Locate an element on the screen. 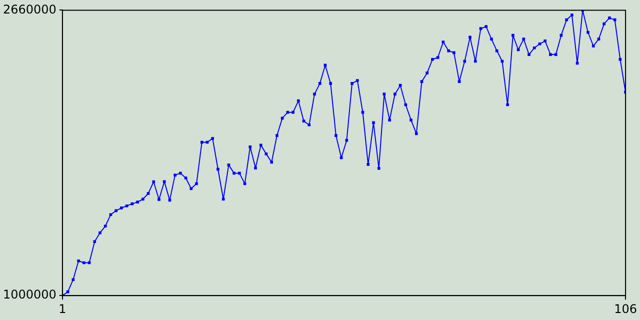 The height and width of the screenshot is (320, 640). x-tick-label: 106 is located at coordinates (625, 309).